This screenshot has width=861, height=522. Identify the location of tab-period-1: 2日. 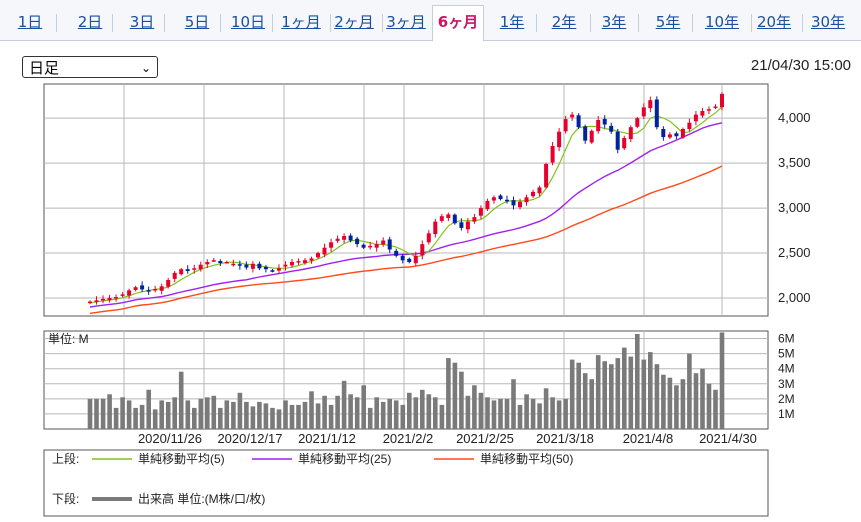
(90, 22).